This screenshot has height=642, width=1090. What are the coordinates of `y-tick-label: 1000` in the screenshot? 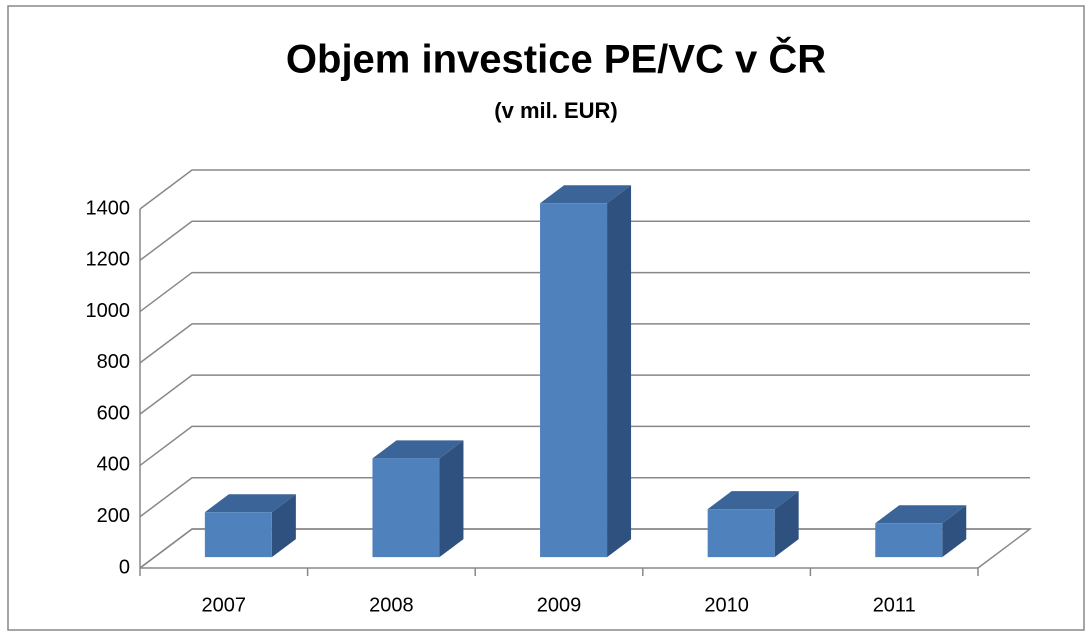 It's located at (108, 311).